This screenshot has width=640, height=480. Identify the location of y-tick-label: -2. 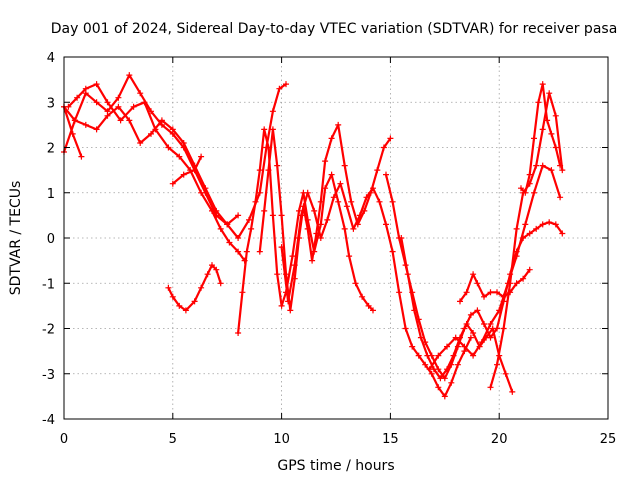
(48, 330).